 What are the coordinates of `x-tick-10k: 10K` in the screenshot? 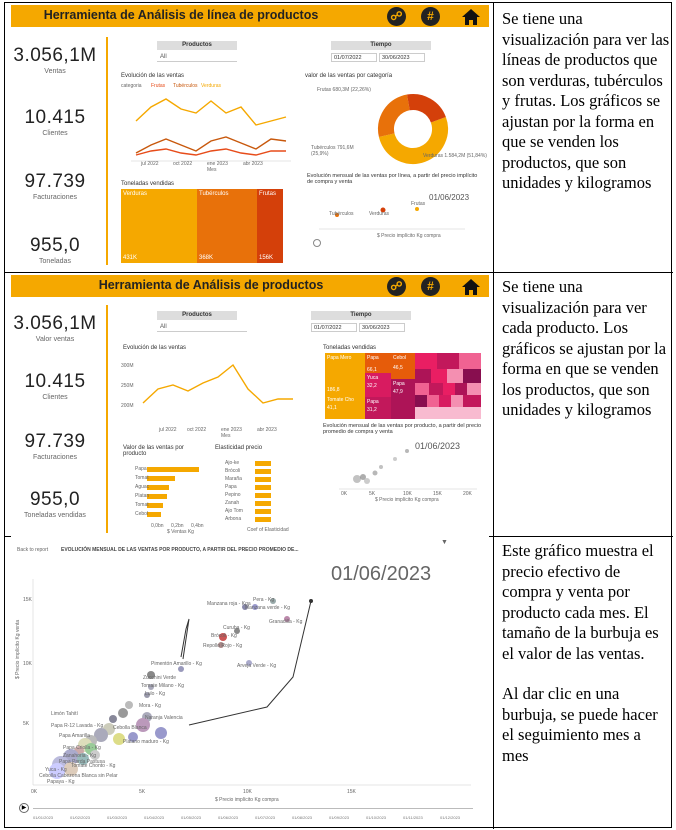 It's located at (247, 792).